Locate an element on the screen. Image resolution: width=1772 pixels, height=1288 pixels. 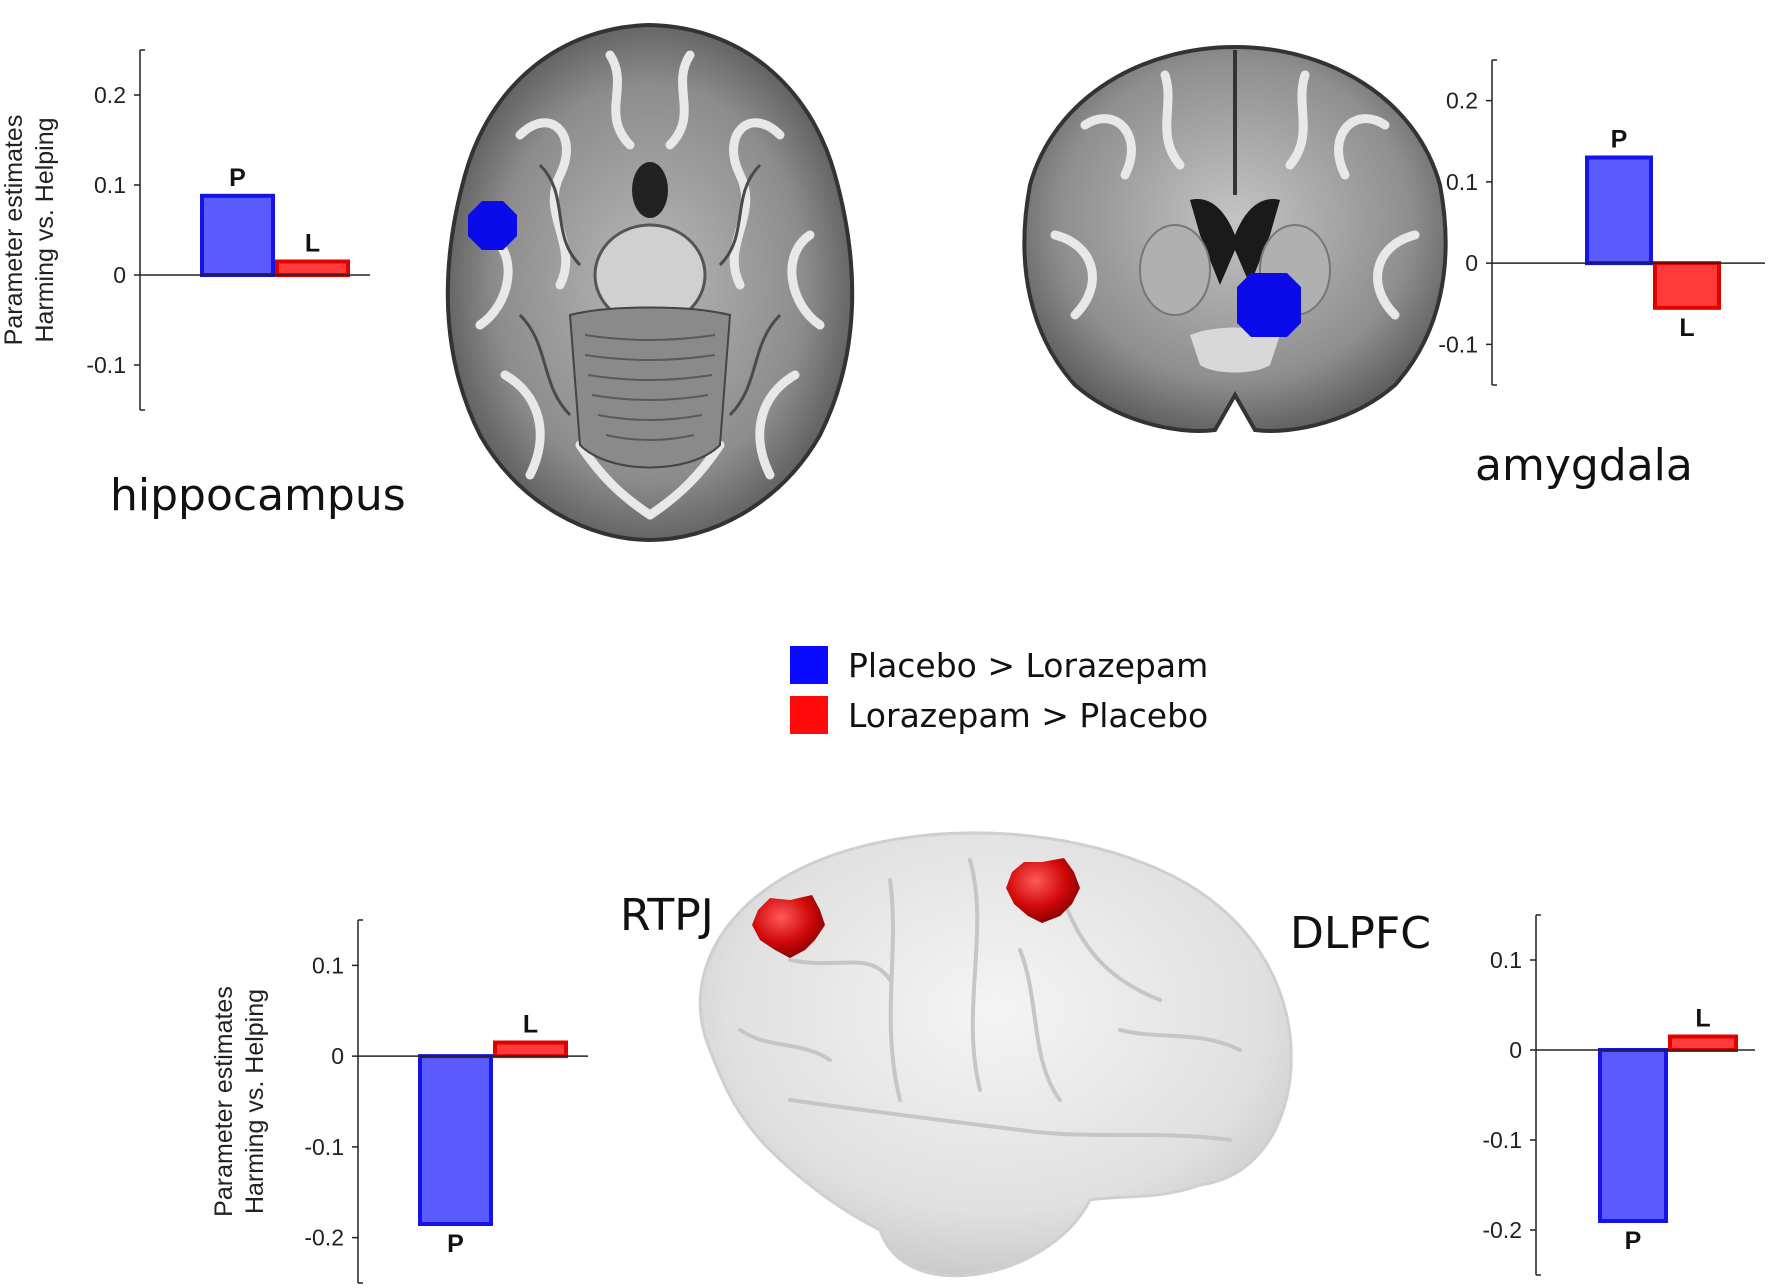
legend-label-placebo: Placebo > Lorazepam is located at coordinates (1028, 665).